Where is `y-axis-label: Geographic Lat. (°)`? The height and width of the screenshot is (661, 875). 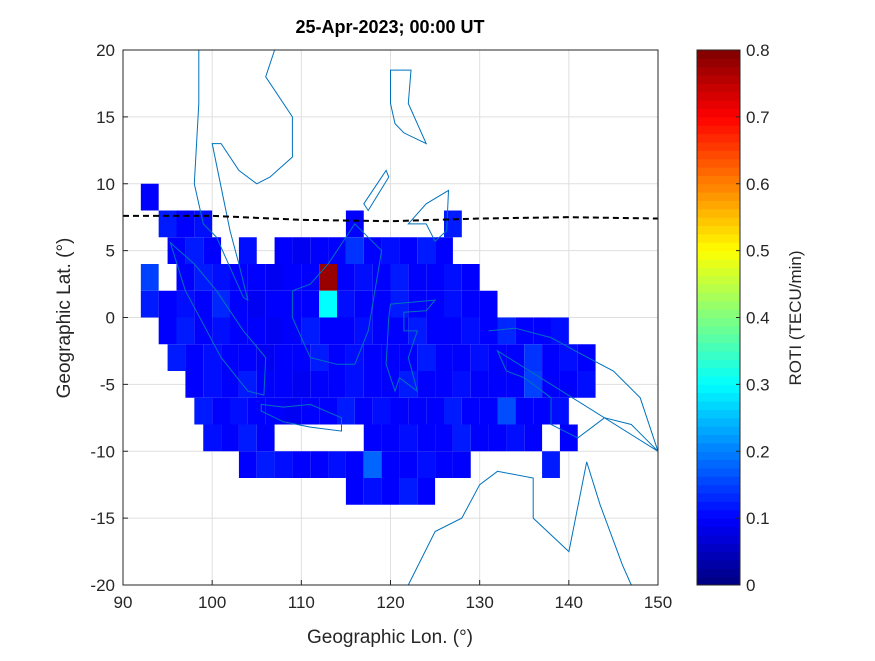 y-axis-label: Geographic Lat. (°) is located at coordinates (64, 318).